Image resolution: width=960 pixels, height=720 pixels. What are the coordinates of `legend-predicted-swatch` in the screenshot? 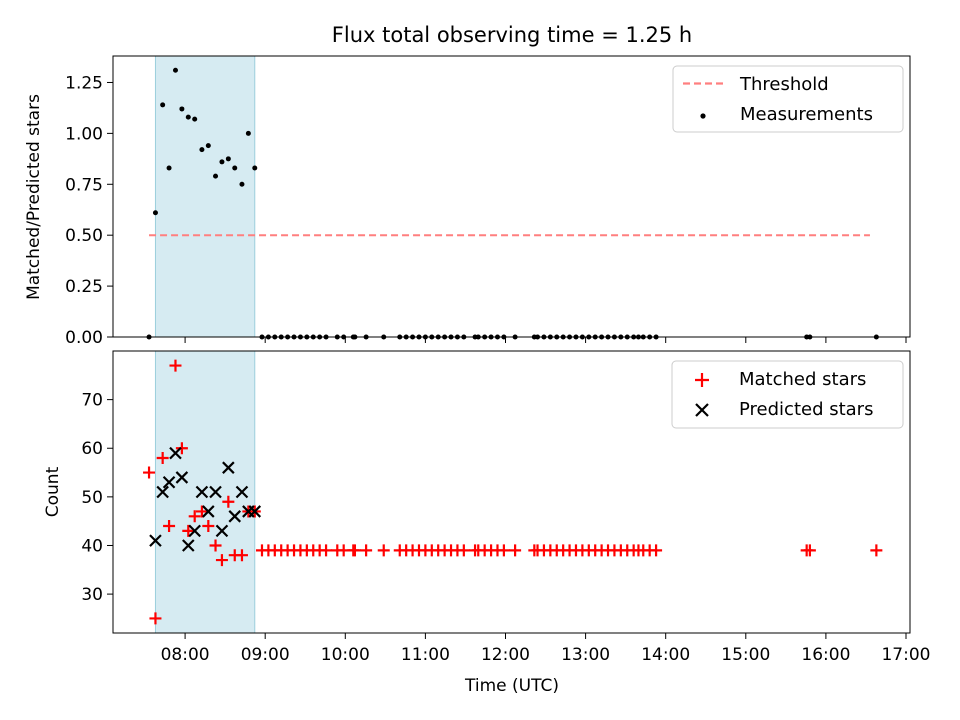 It's located at (702, 410).